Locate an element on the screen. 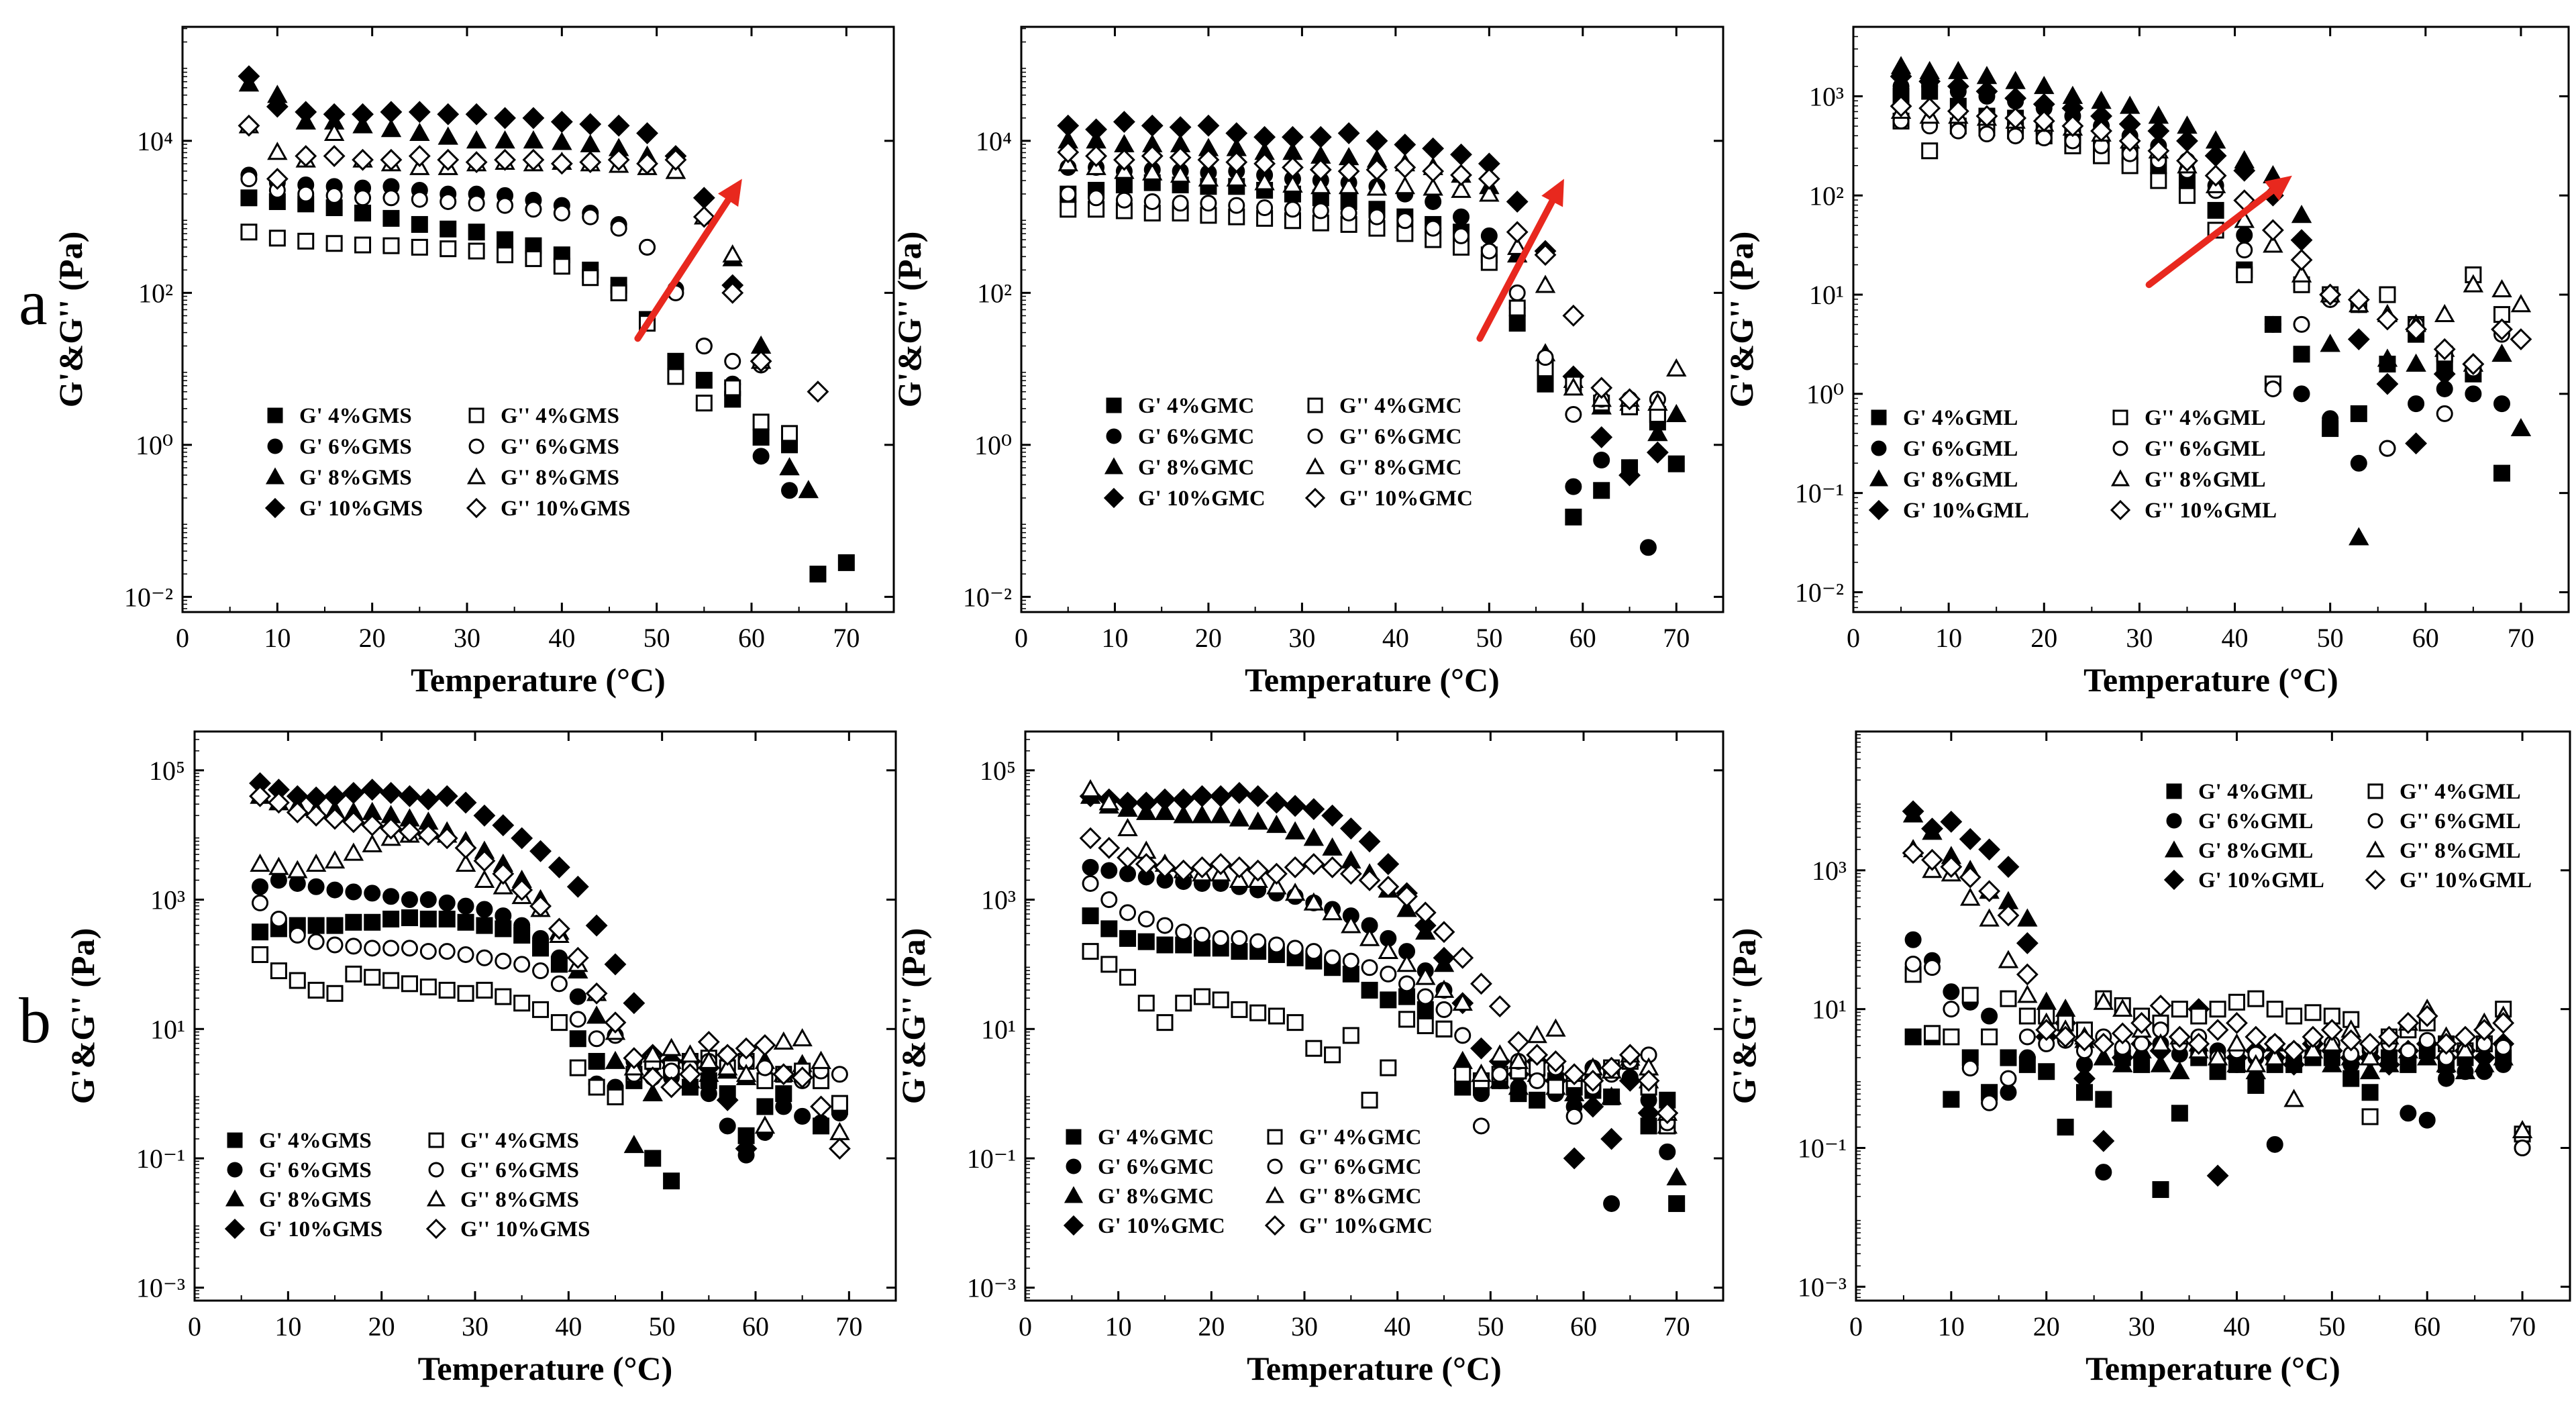  x-tick-label: 70 is located at coordinates (846, 638).